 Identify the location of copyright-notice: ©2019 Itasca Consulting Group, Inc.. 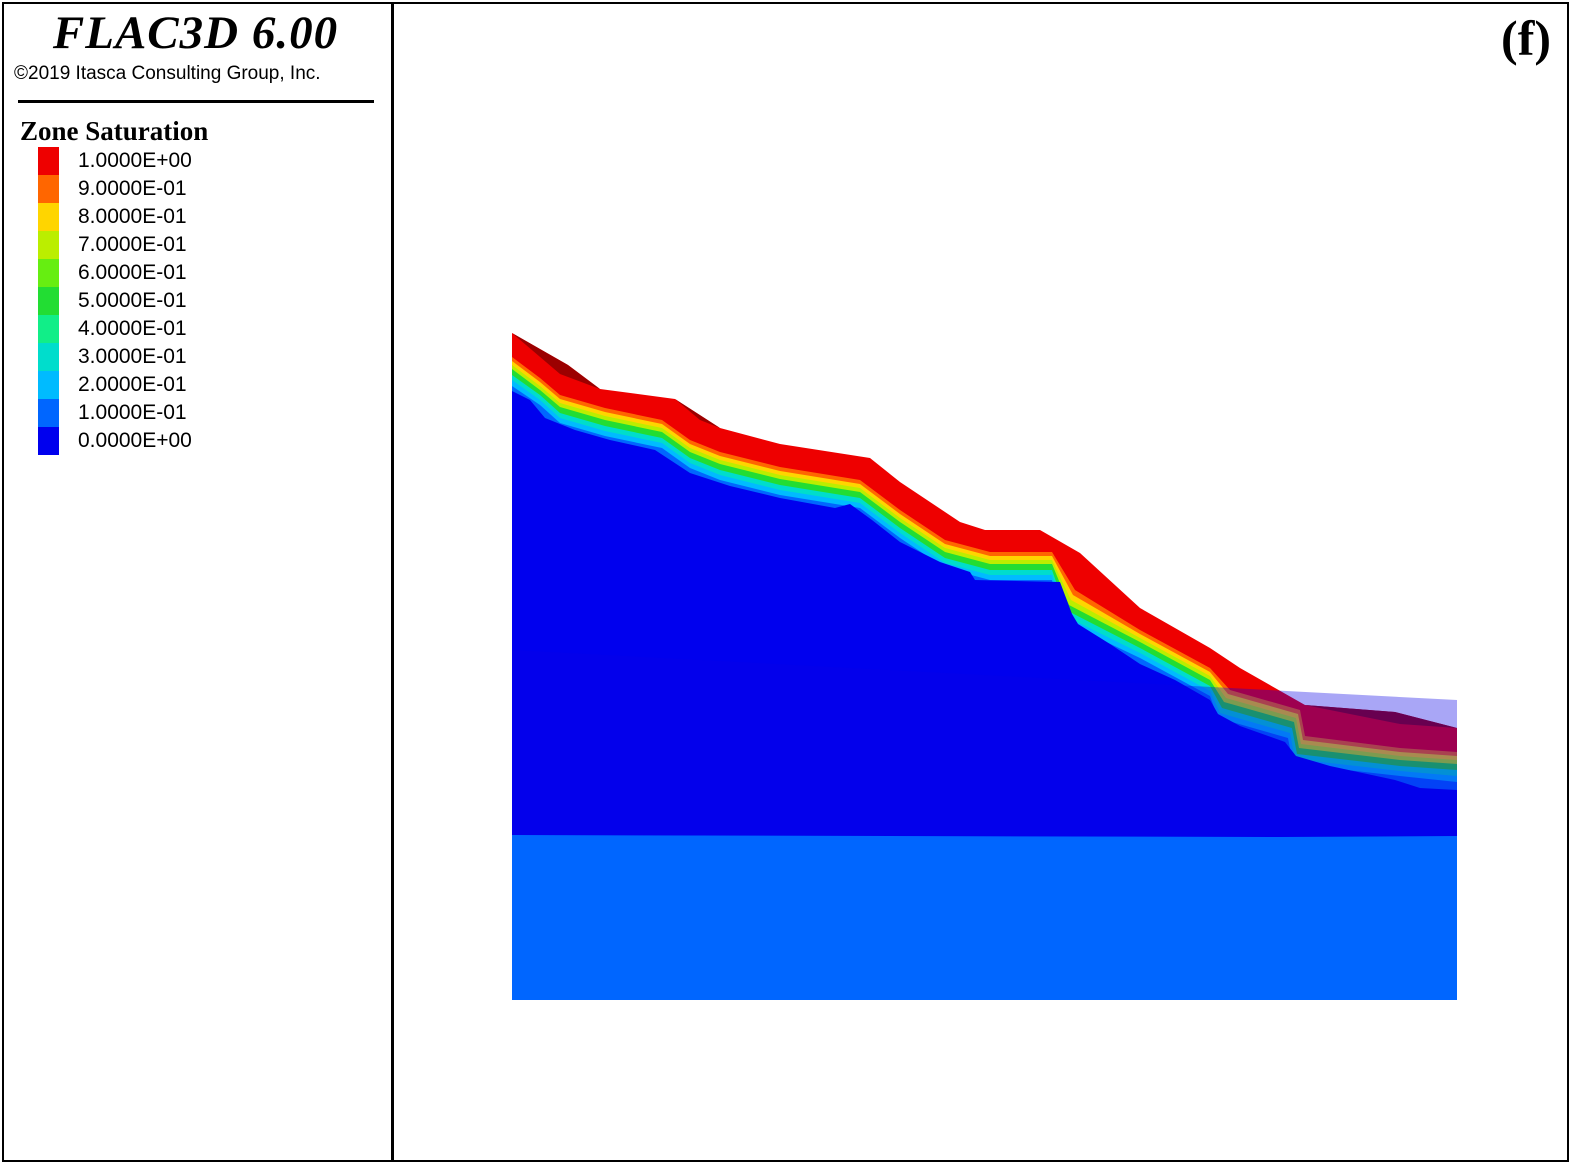
(167, 73).